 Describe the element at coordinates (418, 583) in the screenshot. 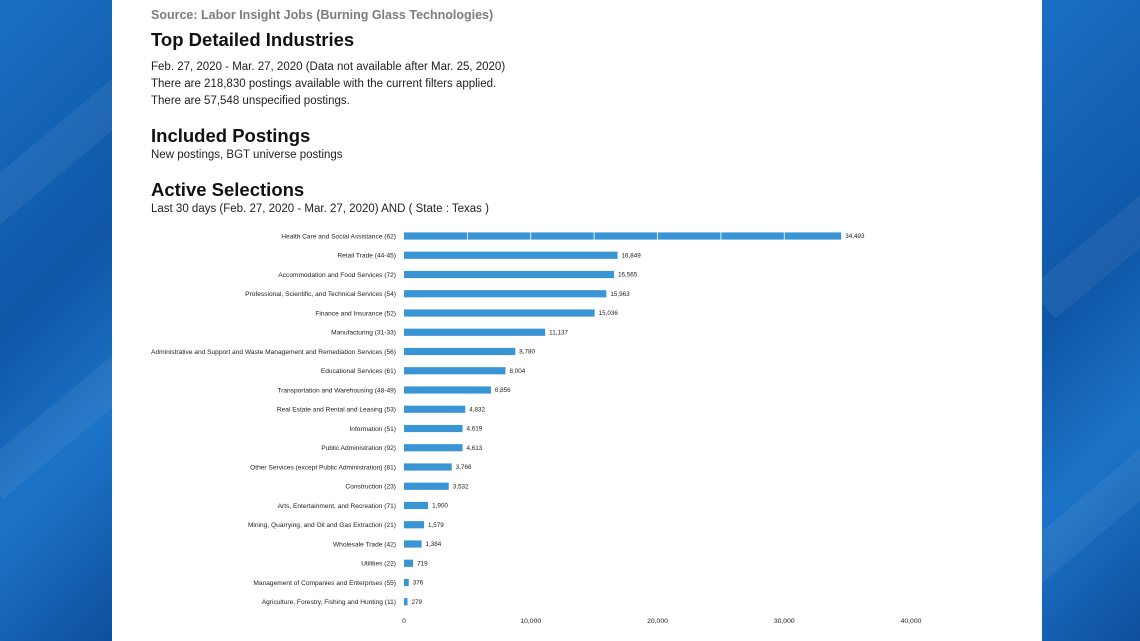

I see `bar-value-label: 376` at that location.